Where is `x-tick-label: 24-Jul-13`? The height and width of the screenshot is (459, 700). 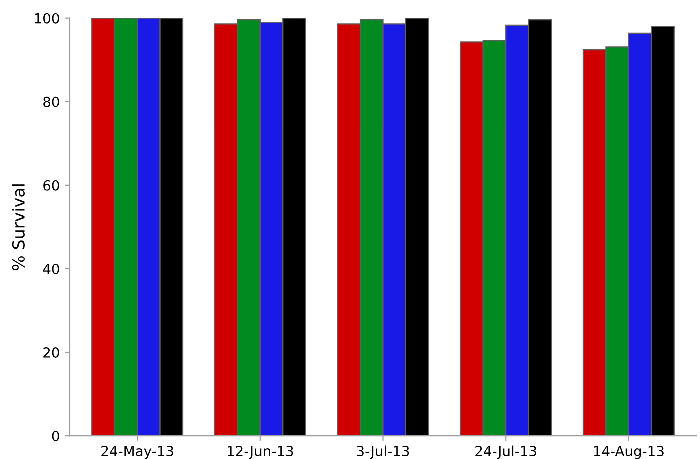 x-tick-label: 24-Jul-13 is located at coordinates (506, 452).